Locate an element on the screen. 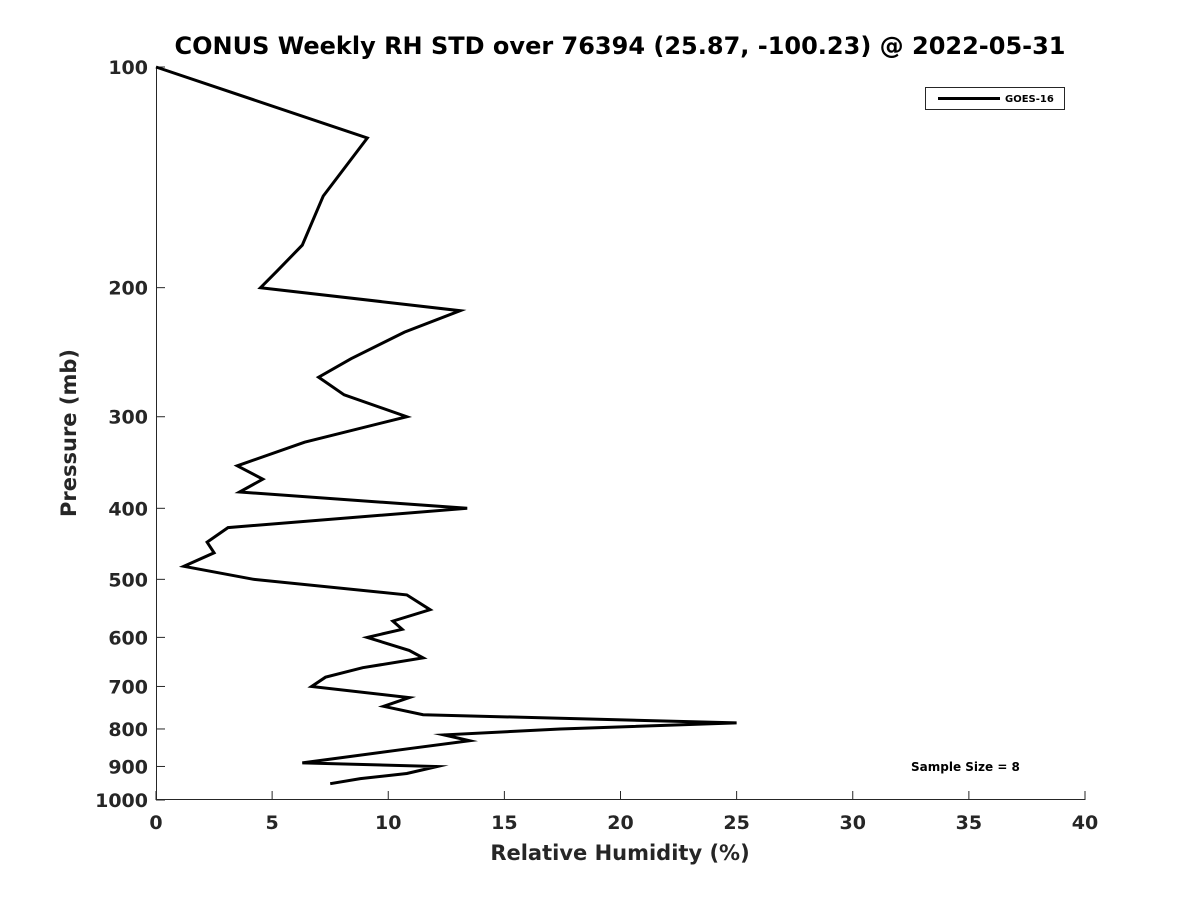 This screenshot has width=1200, height=900. y-tick-label: 900 is located at coordinates (128, 767).